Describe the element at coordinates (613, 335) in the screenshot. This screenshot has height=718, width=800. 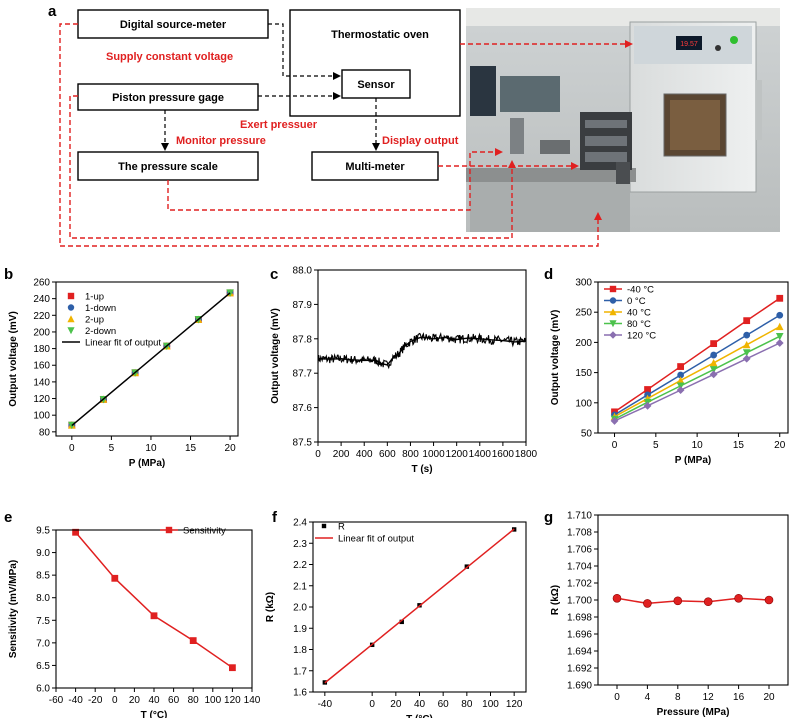
I see `legend-marker-d-120-c` at that location.